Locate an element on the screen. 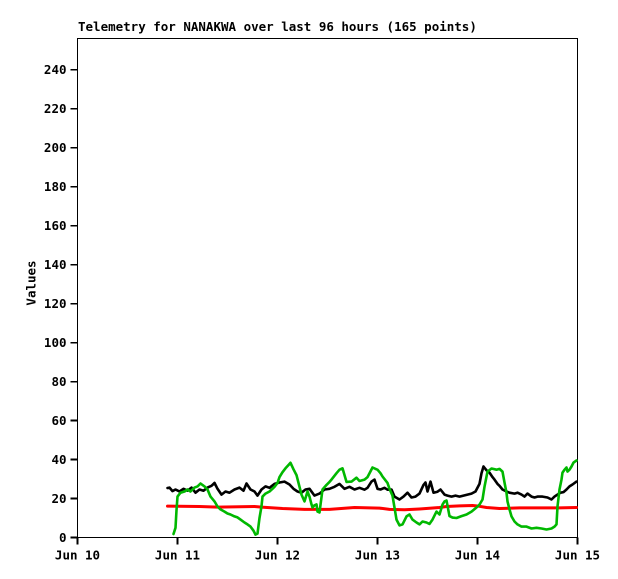 The width and height of the screenshot is (618, 579). x-tick-label: Jun 11 is located at coordinates (177, 555).